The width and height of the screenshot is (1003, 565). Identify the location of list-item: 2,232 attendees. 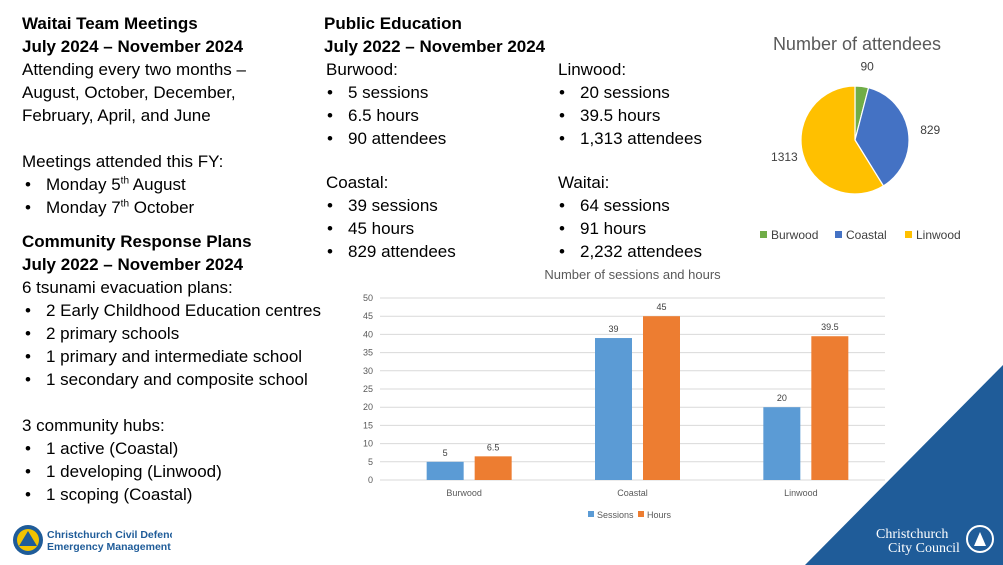
(651, 251).